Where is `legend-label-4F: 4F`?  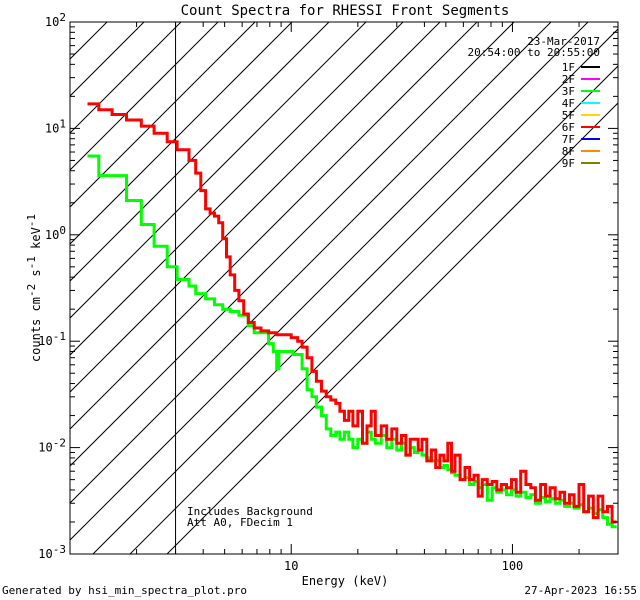
legend-label-4F: 4F is located at coordinates (568, 103).